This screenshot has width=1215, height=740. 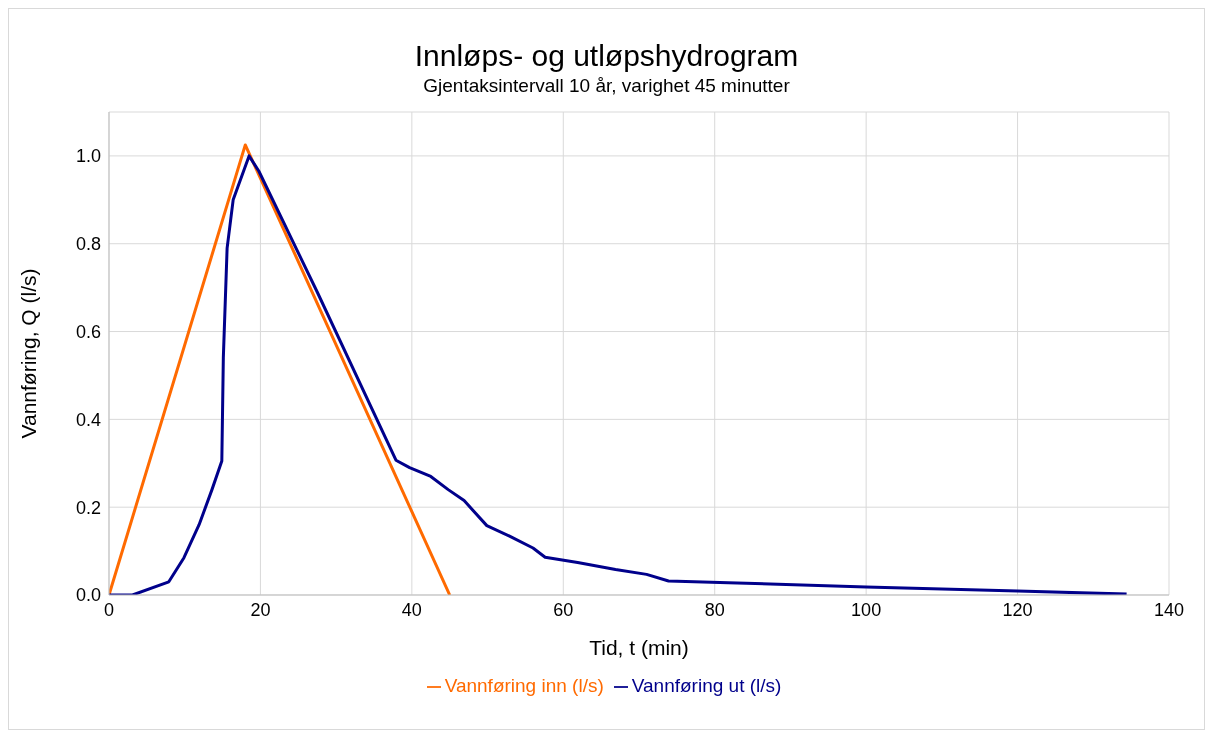 What do you see at coordinates (88, 595) in the screenshot?
I see `y-tick-label: 0.0` at bounding box center [88, 595].